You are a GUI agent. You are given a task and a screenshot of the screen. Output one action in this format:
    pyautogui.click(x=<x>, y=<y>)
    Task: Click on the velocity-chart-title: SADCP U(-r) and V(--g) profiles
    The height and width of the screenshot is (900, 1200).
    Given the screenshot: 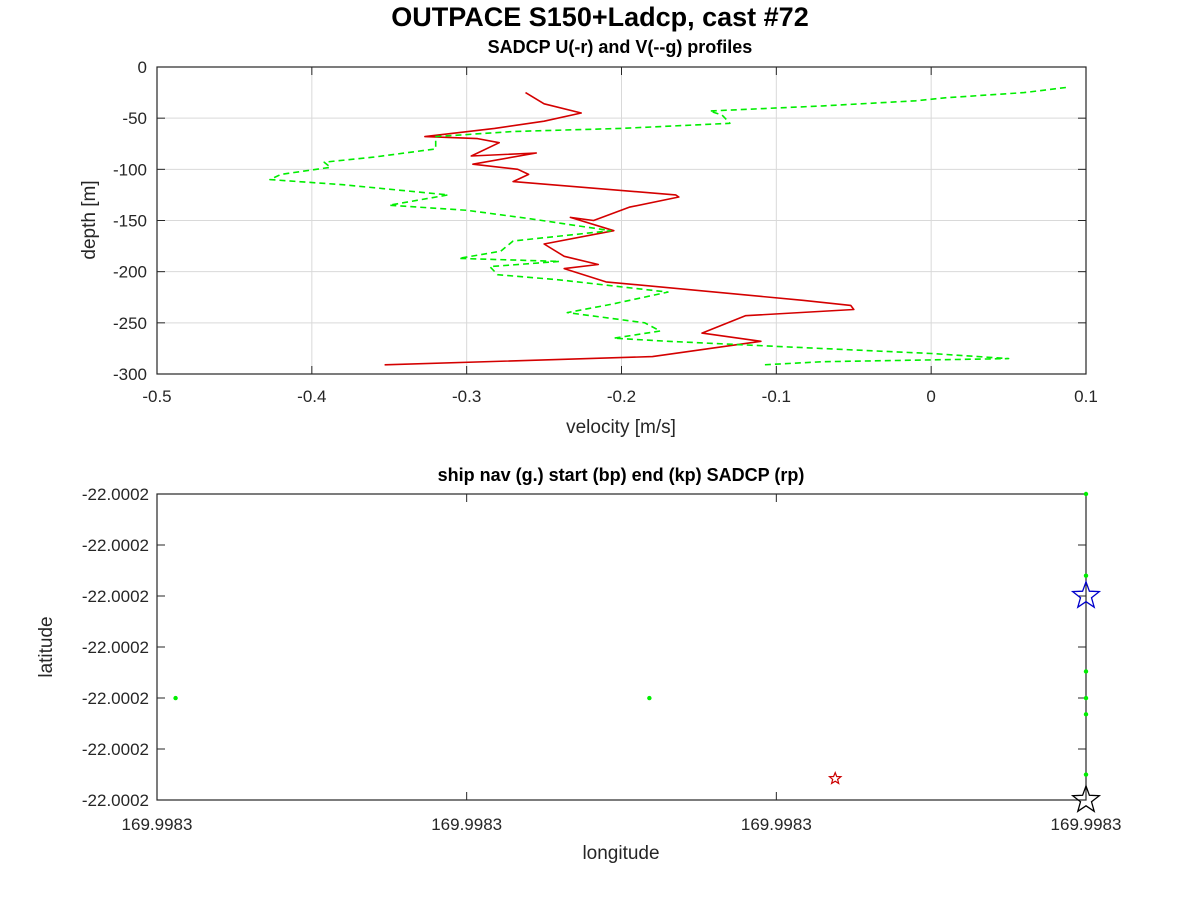 What is the action you would take?
    pyautogui.click(x=620, y=47)
    